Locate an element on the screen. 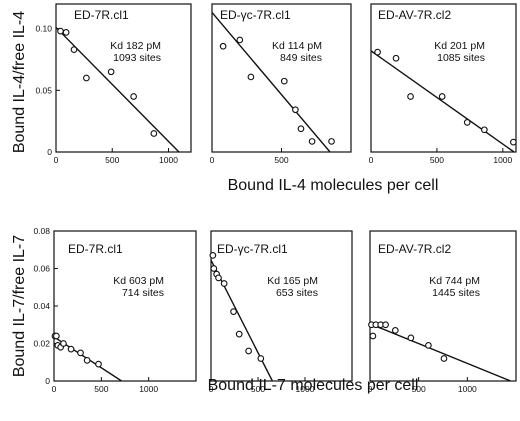 The width and height of the screenshot is (520, 421). y-tick-label: 0.06 is located at coordinates (41, 269).